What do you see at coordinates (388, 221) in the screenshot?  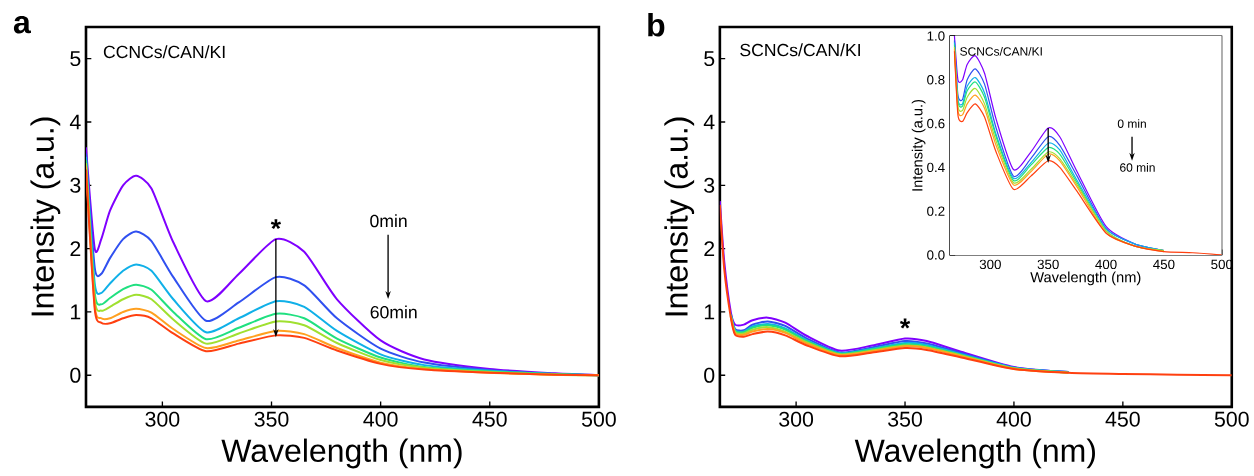 I see `annotation: 0min` at bounding box center [388, 221].